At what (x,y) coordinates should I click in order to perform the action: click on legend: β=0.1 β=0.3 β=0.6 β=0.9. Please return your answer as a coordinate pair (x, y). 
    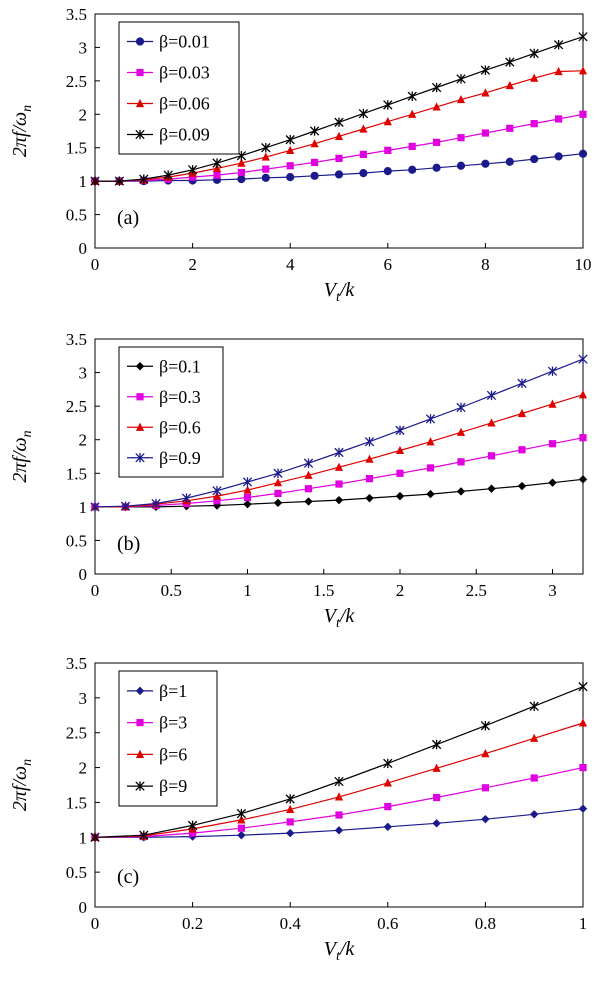
    Looking at the image, I should click on (171, 412).